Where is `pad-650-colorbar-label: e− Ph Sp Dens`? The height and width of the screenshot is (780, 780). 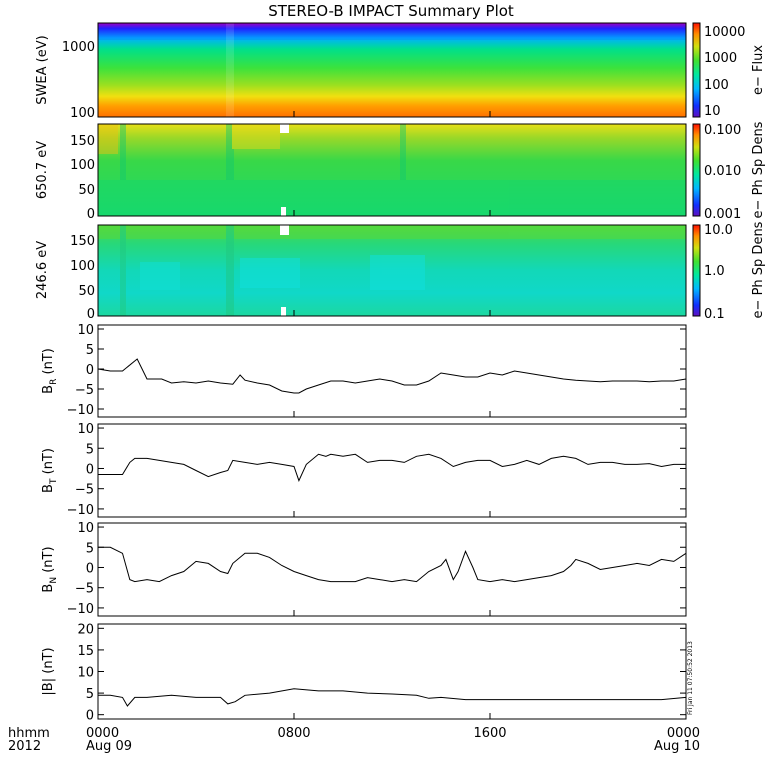
pad-650-colorbar-label: e− Ph Sp Dens is located at coordinates (758, 169).